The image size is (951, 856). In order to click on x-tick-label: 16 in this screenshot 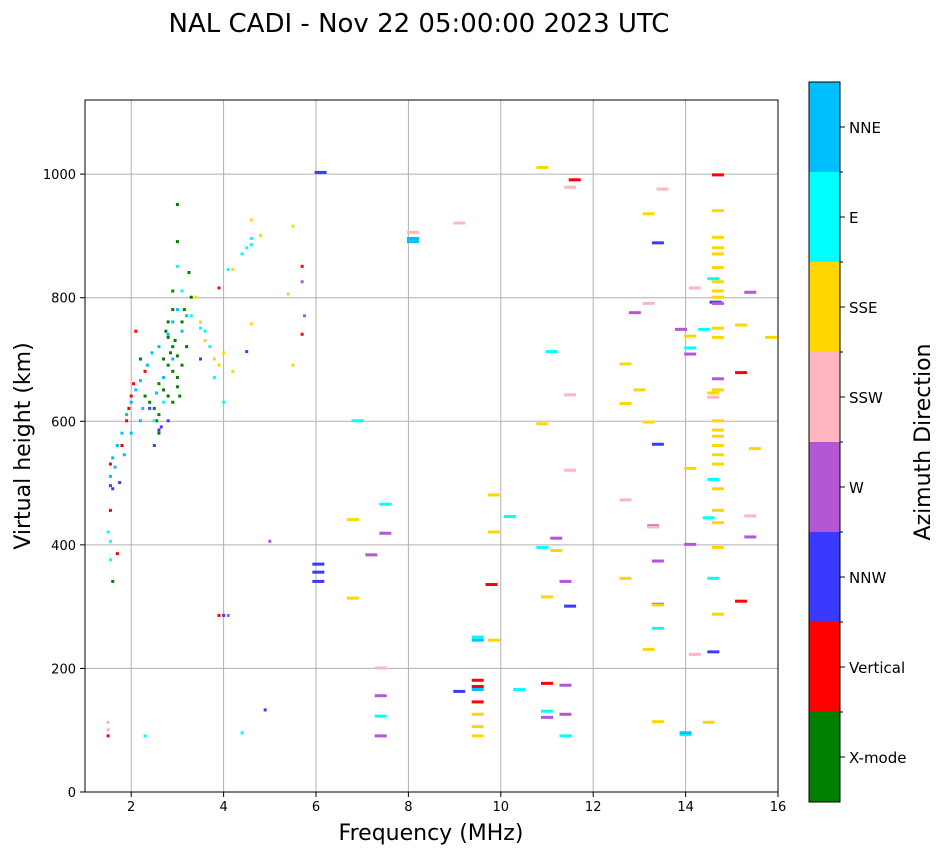, I will do `click(778, 807)`.